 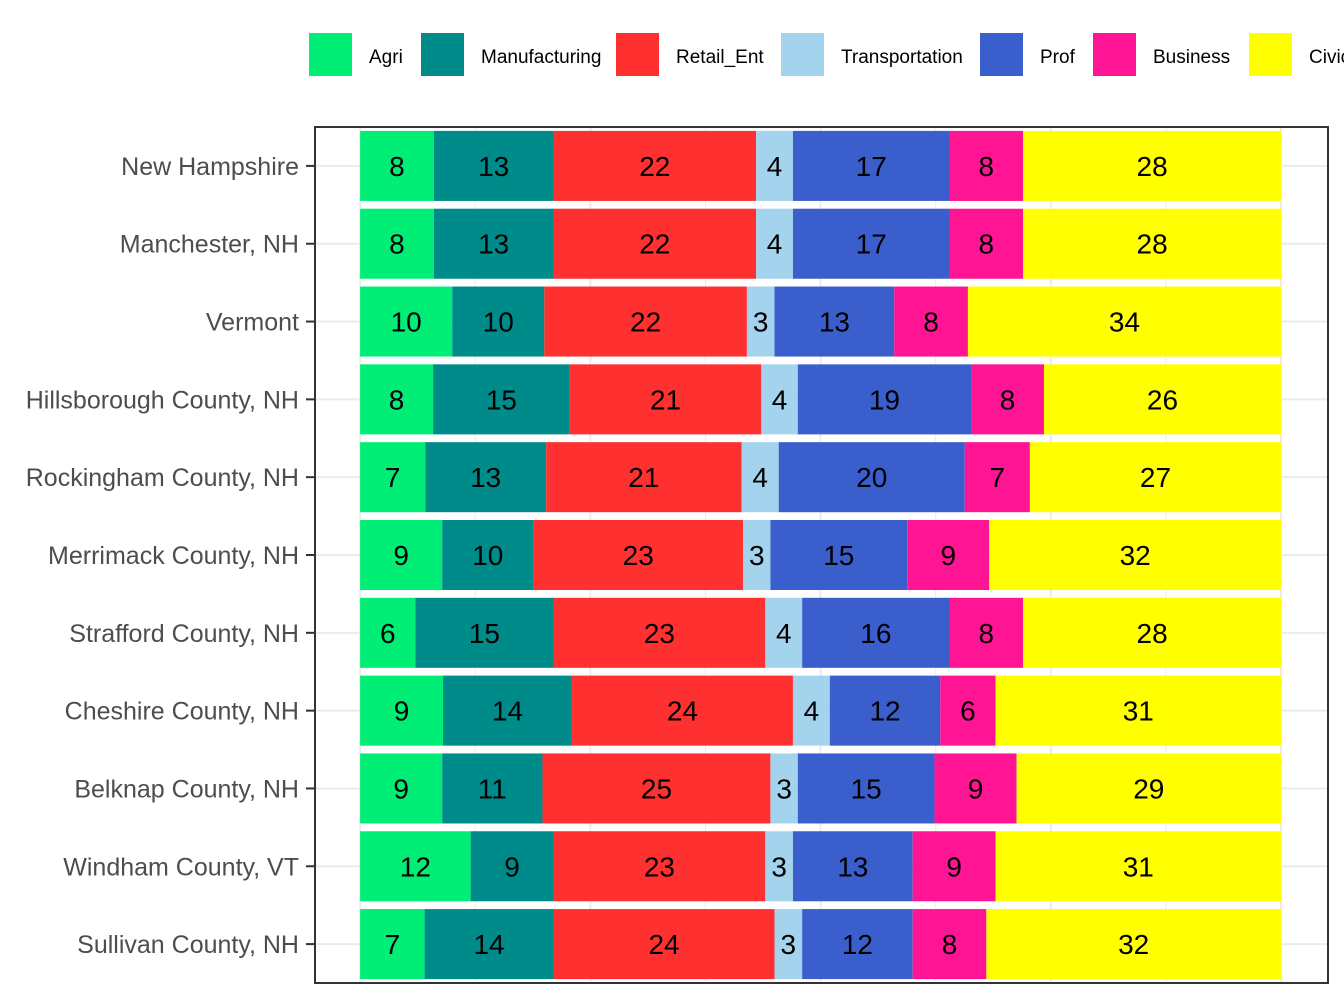 What do you see at coordinates (184, 634) in the screenshot?
I see `y-tick-label: Strafford County, NH` at bounding box center [184, 634].